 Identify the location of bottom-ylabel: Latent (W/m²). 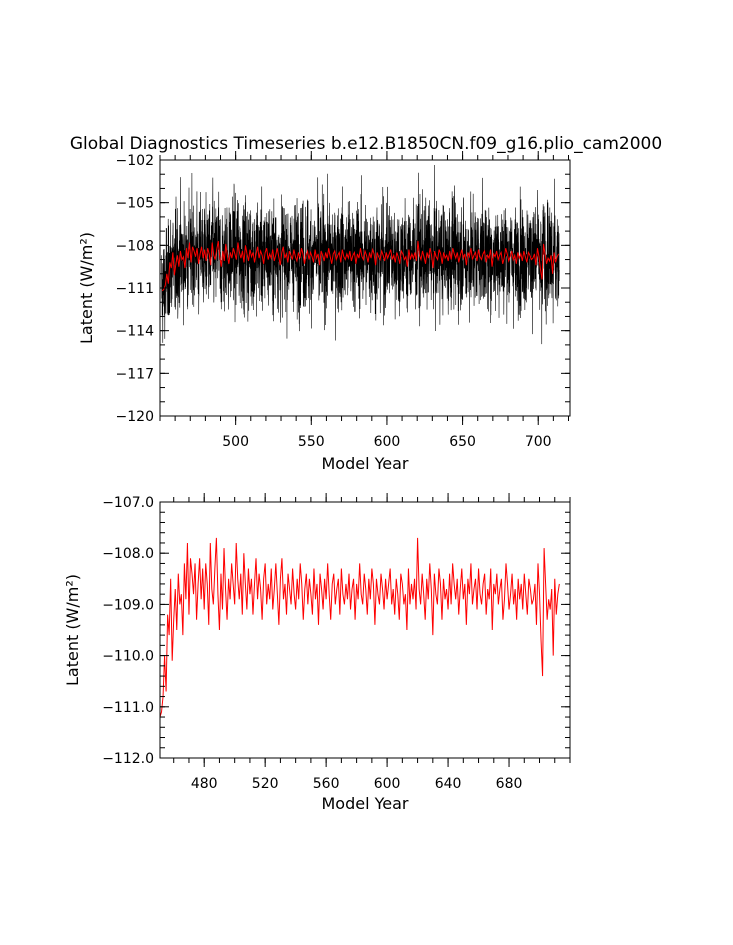
(72, 630).